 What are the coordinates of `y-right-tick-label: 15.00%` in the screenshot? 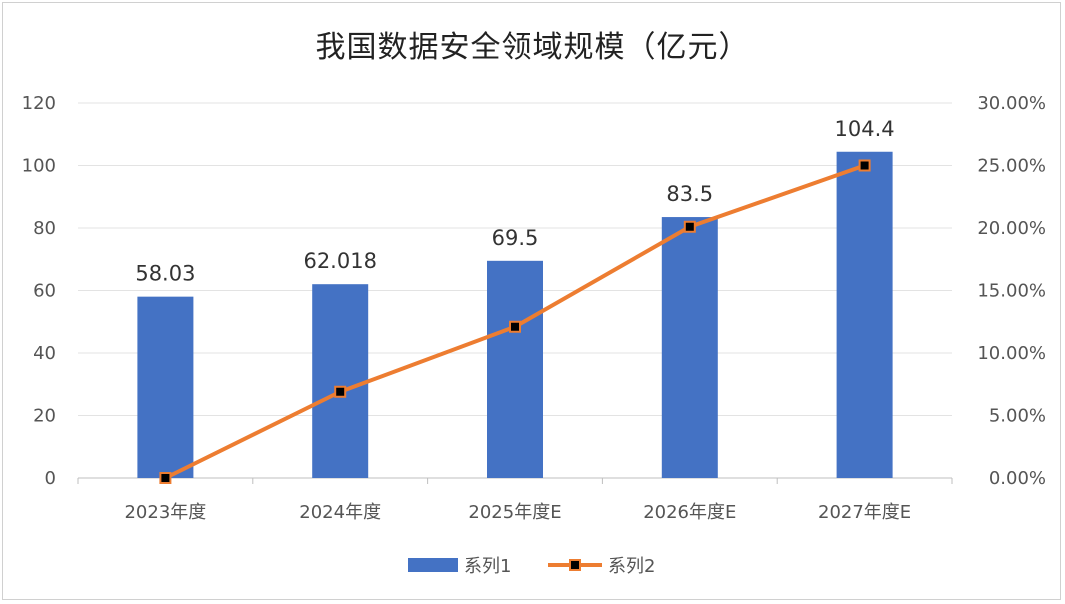 It's located at (1011, 291).